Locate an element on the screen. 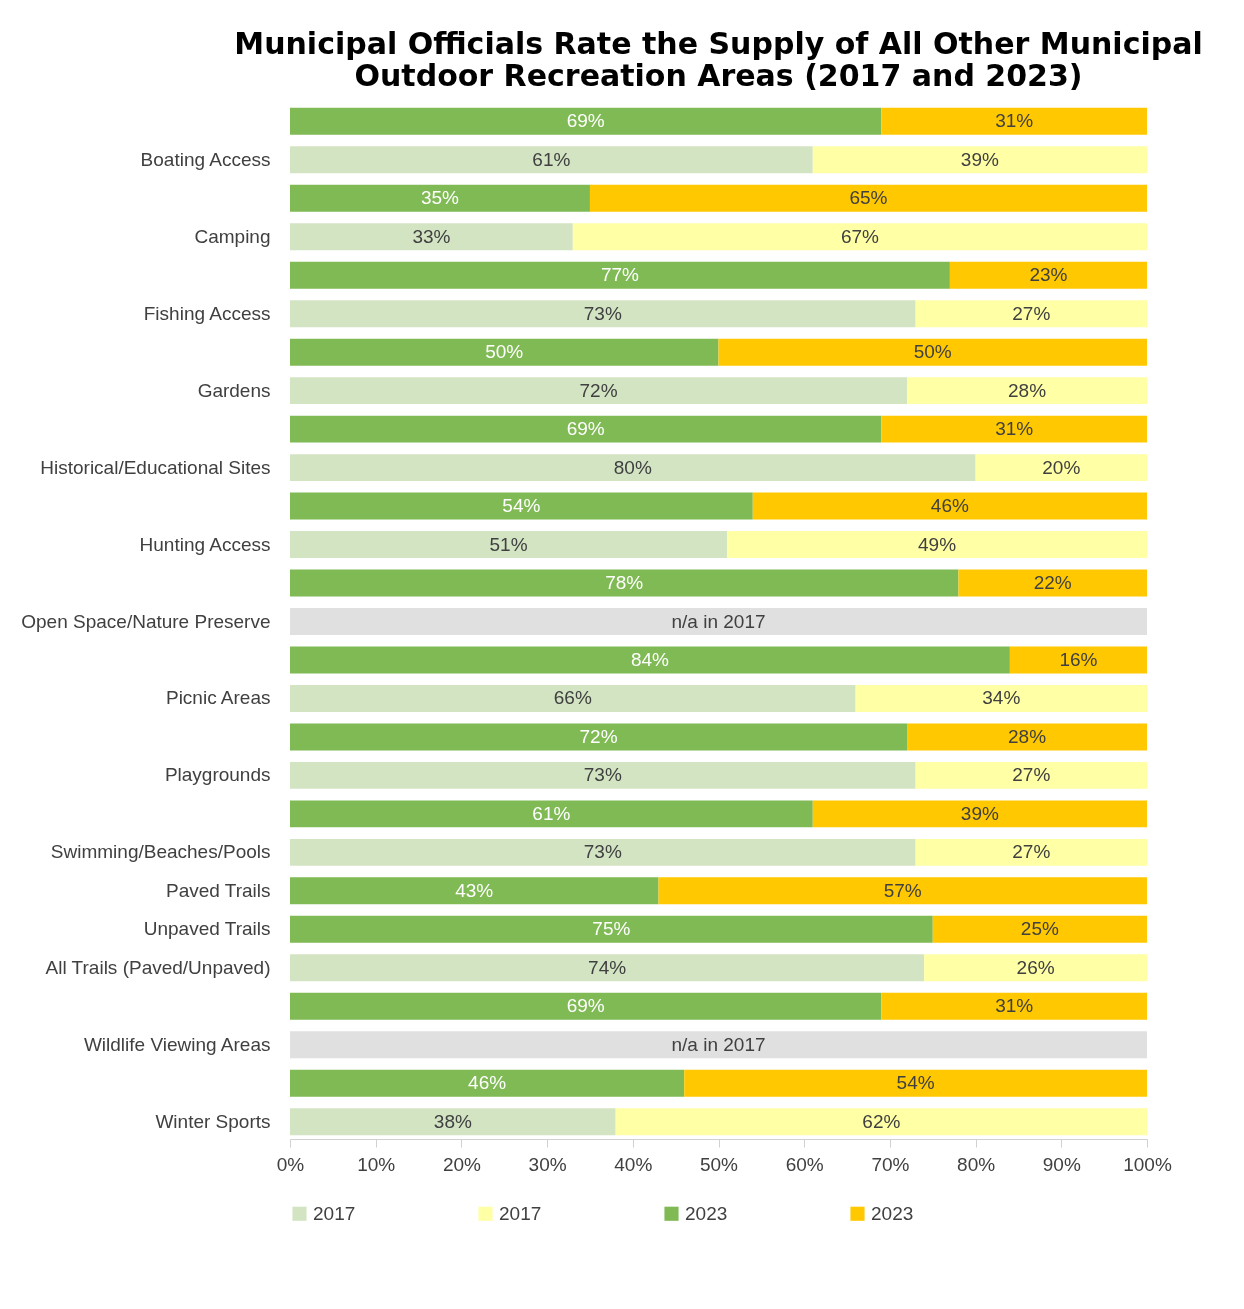  x-tick-label: 80% is located at coordinates (976, 1164).